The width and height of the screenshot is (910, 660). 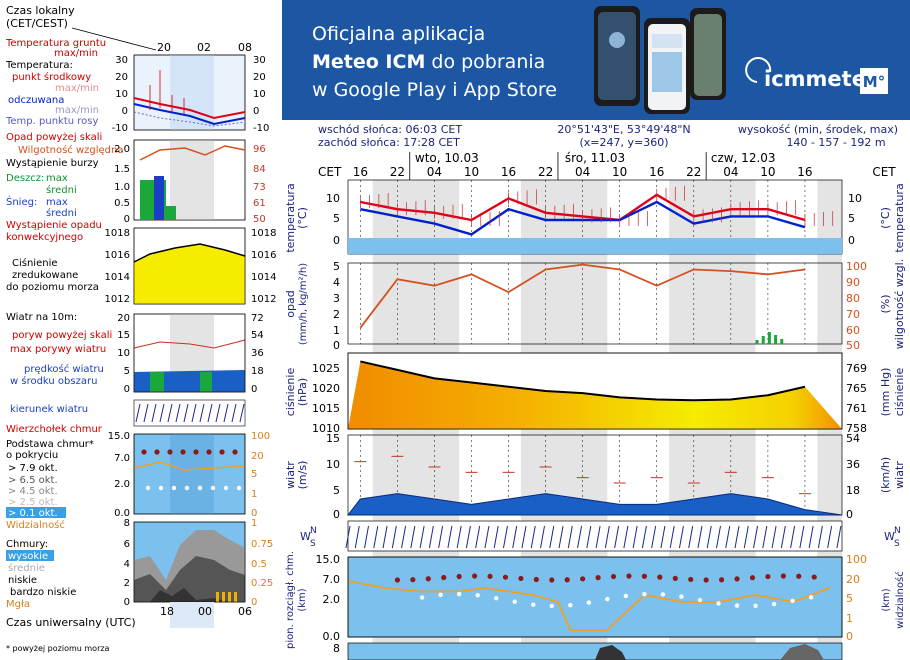 What do you see at coordinates (57, 178) in the screenshot?
I see `legend-rain-max: max` at bounding box center [57, 178].